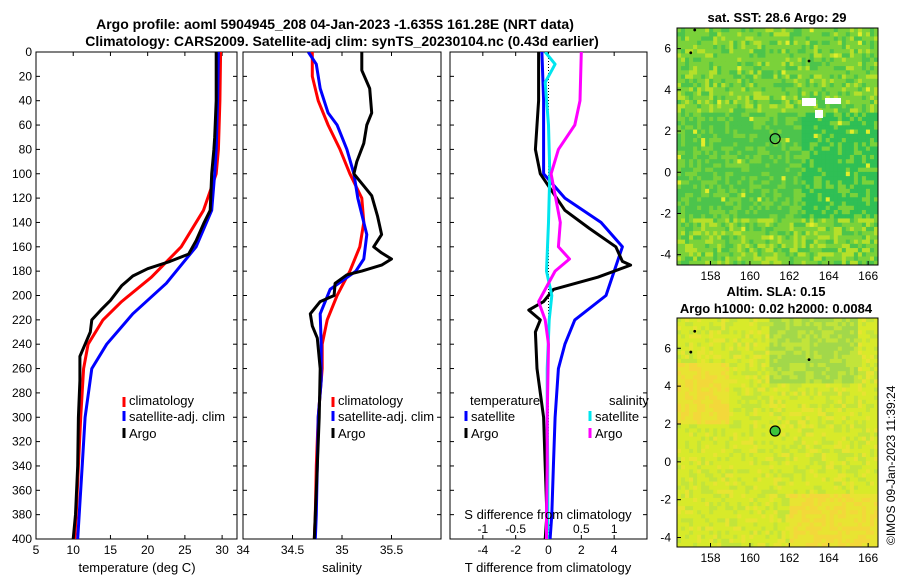  I want to click on y-tick-label: 180, so click(22, 271).